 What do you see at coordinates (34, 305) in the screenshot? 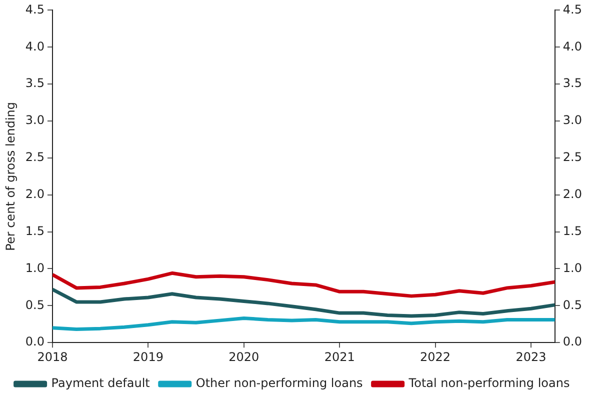
I see `y-tick-label: 0.5` at bounding box center [34, 305].